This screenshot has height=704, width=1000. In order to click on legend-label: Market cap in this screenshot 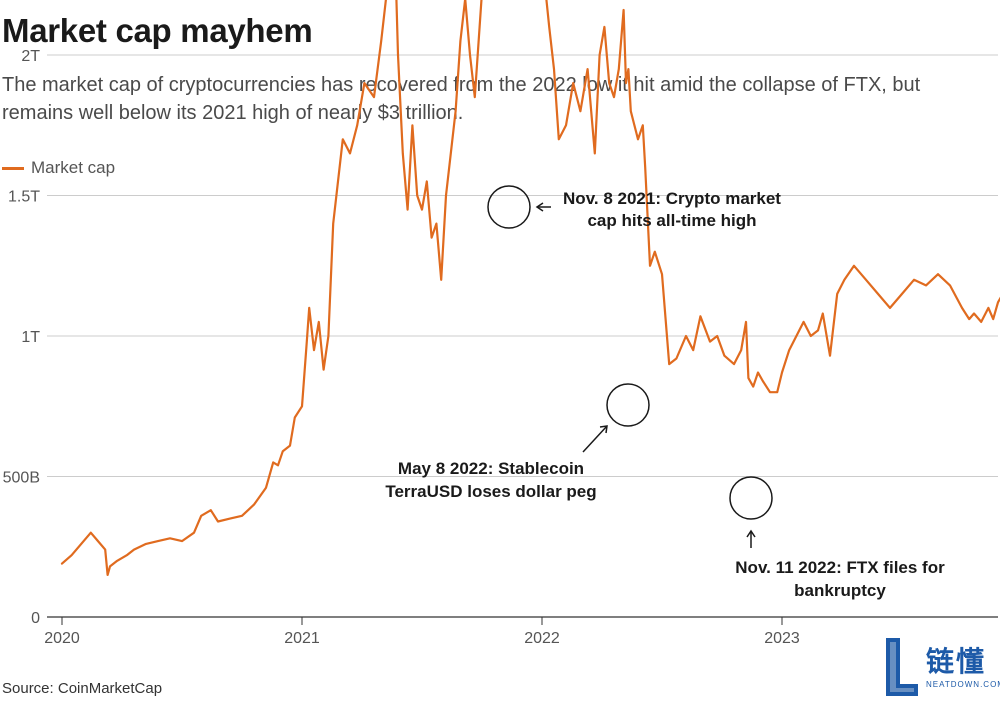, I will do `click(73, 167)`.